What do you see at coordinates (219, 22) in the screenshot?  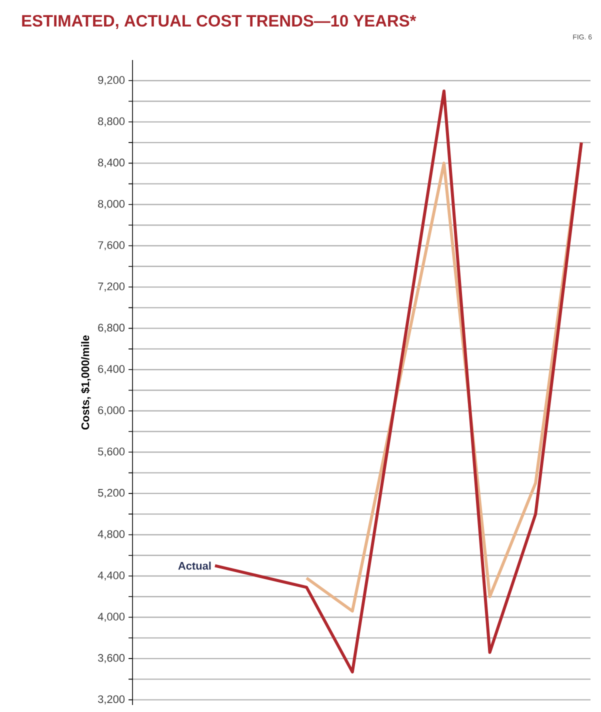 I see `chart-title: ESTIMATED, ACTUAL COST TRENDS—10 YEARS*` at bounding box center [219, 22].